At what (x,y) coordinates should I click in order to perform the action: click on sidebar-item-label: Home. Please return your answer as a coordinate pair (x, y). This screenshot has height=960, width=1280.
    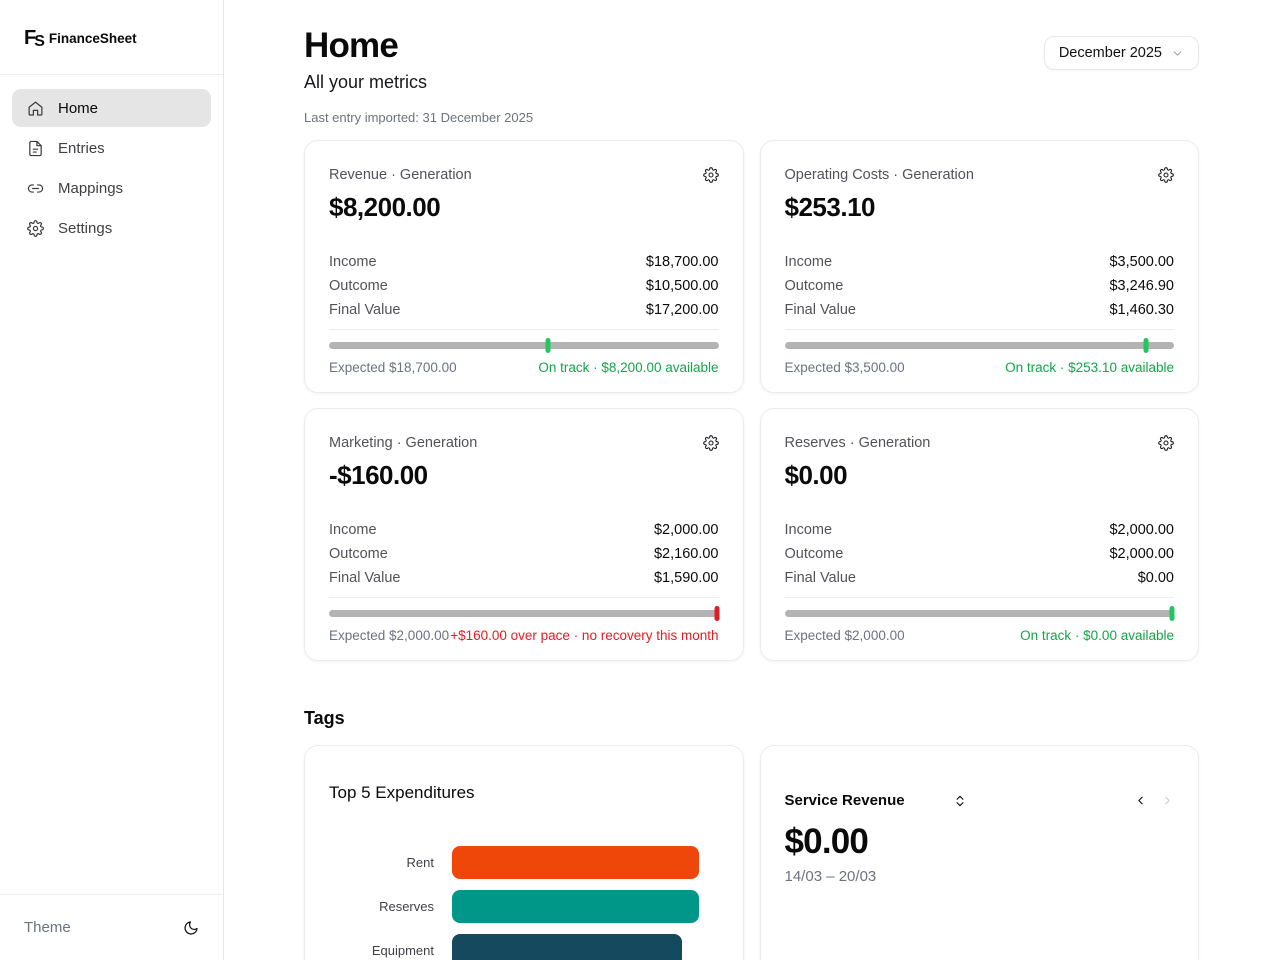
    Looking at the image, I should click on (78, 108).